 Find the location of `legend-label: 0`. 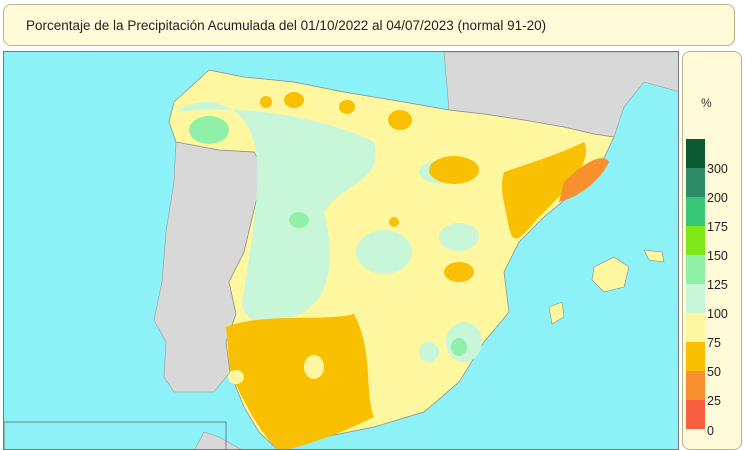

legend-label: 0 is located at coordinates (710, 431).